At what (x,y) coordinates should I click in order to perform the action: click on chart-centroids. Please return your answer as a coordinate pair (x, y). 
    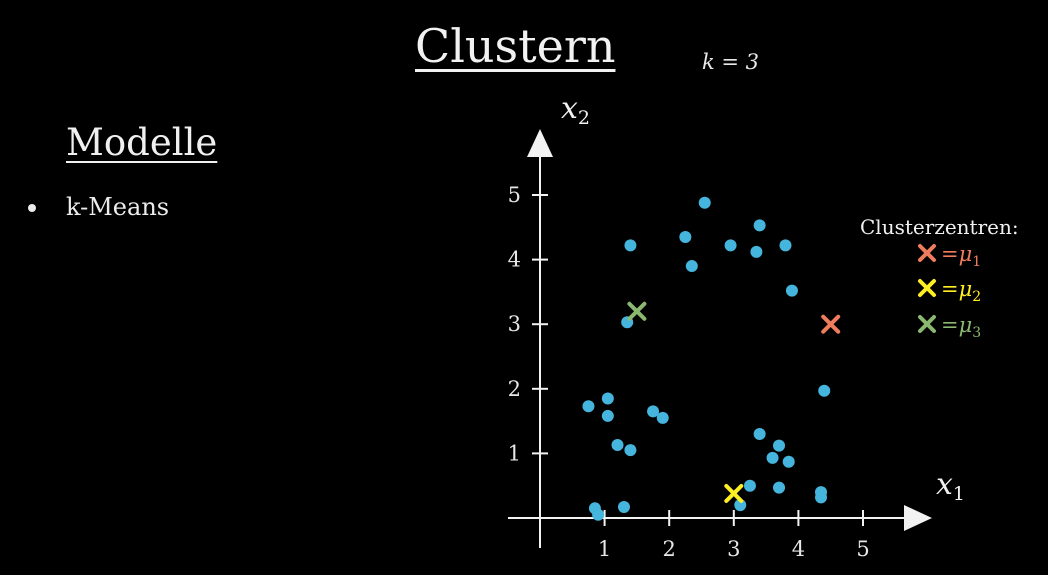
    Looking at the image, I should click on (734, 402).